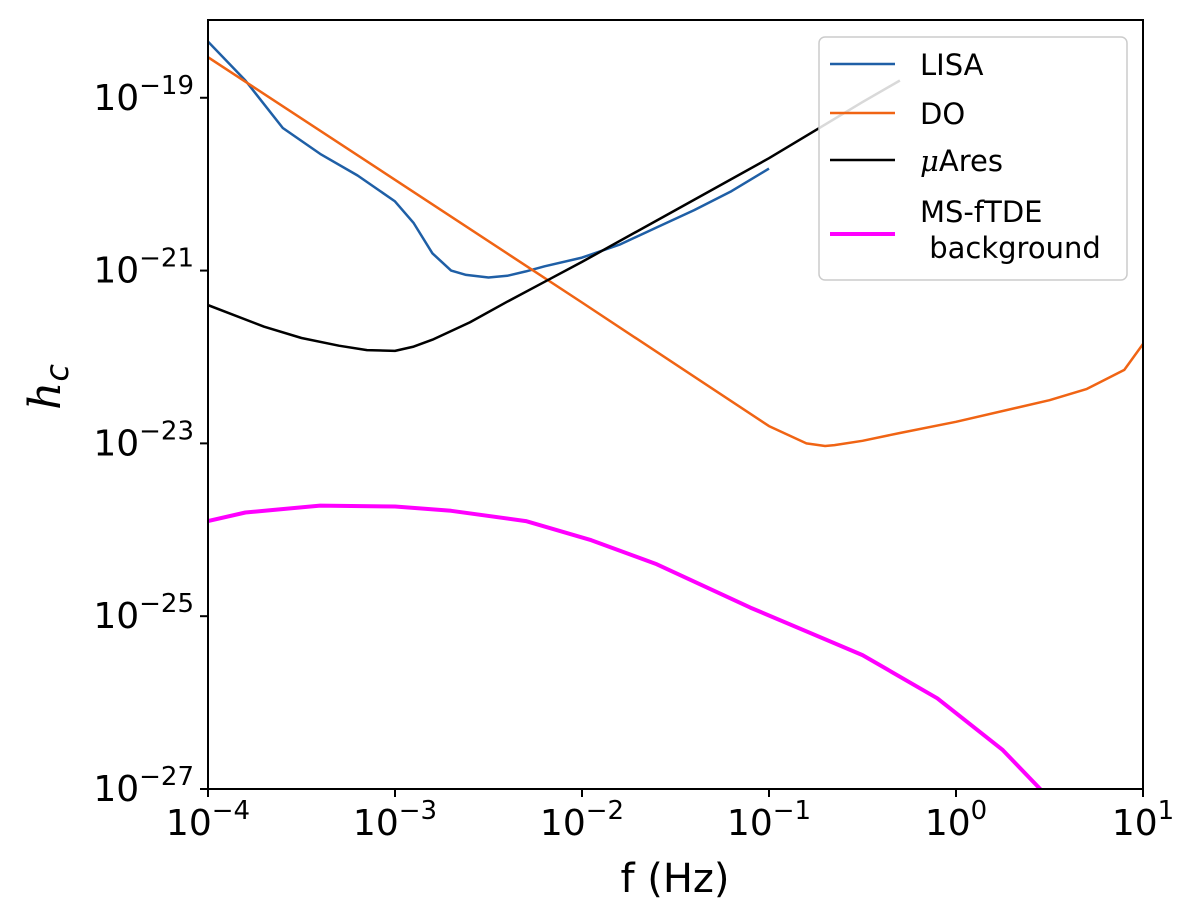 This screenshot has width=1200, height=918. Describe the element at coordinates (143, 440) in the screenshot. I see `y-tick-label: 10−23` at that location.